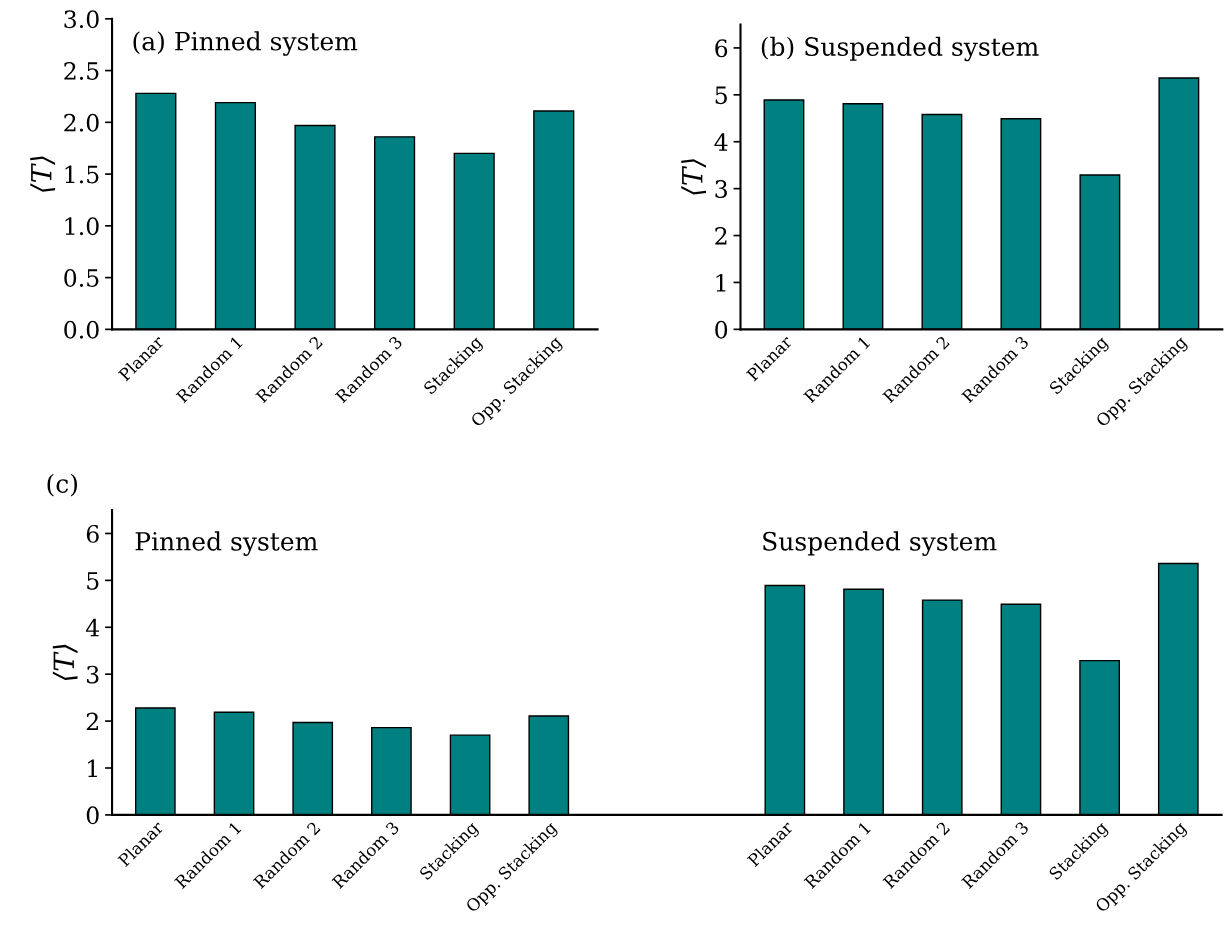  Describe the element at coordinates (82, 174) in the screenshot. I see `y-tick-label: 1.5` at that location.